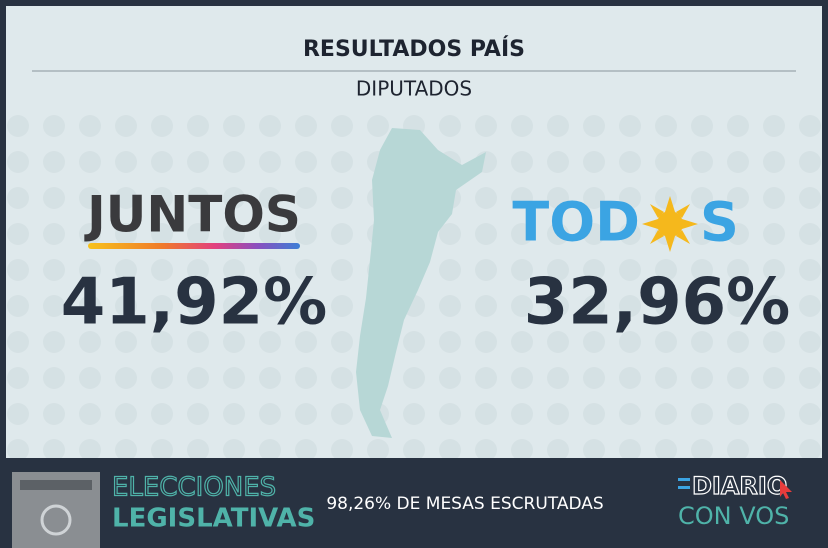  I want to click on cursor-icon, so click(786, 489).